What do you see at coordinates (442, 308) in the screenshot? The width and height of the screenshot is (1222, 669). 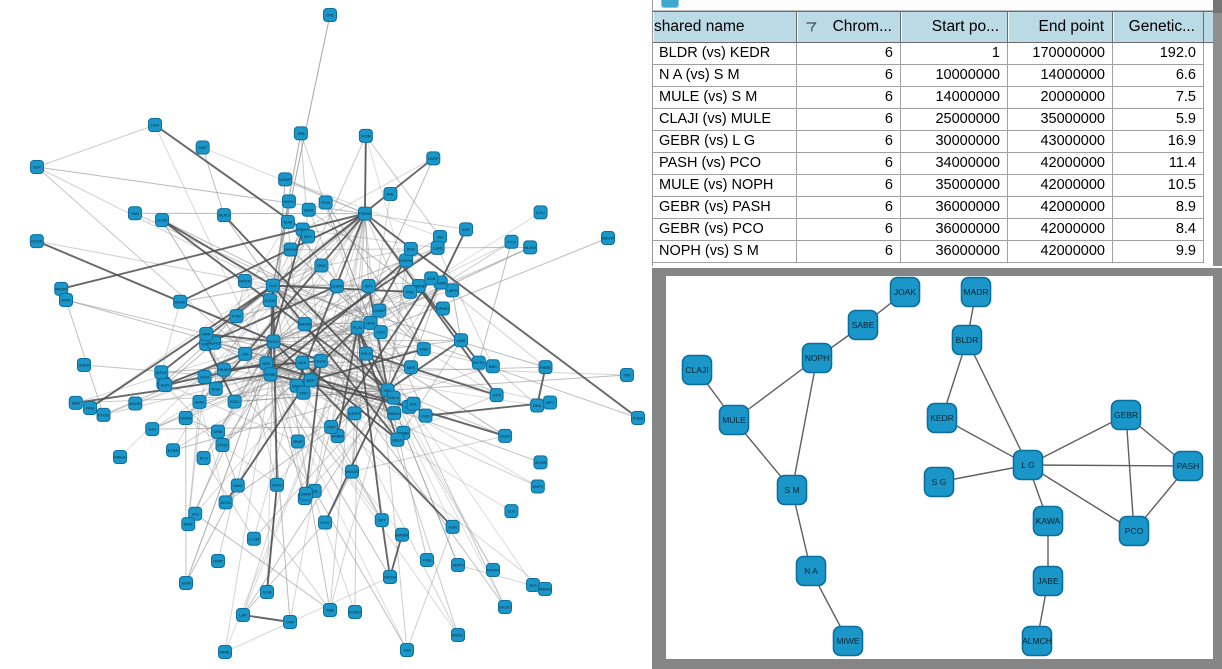 I see `network-node: OPWG` at bounding box center [442, 308].